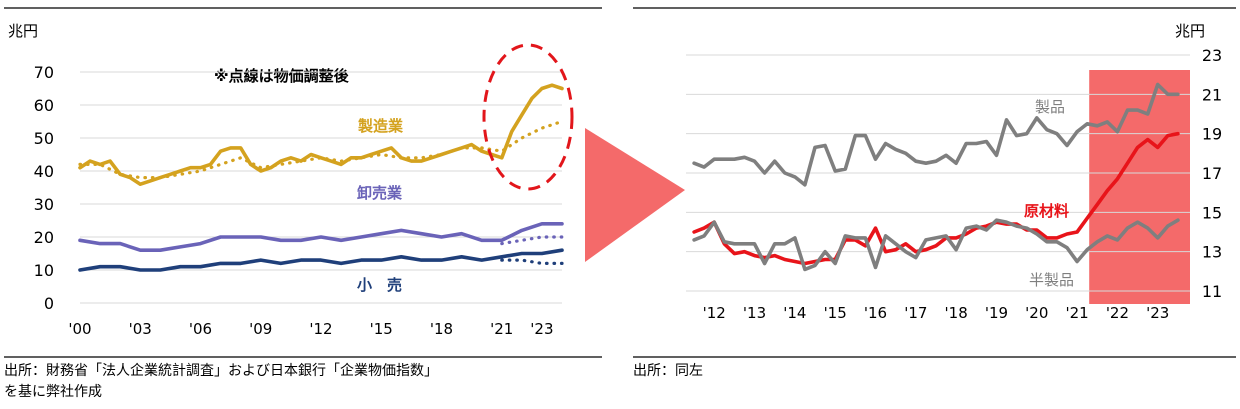  Describe the element at coordinates (44, 72) in the screenshot. I see `left-y-tick-label: 70` at that location.